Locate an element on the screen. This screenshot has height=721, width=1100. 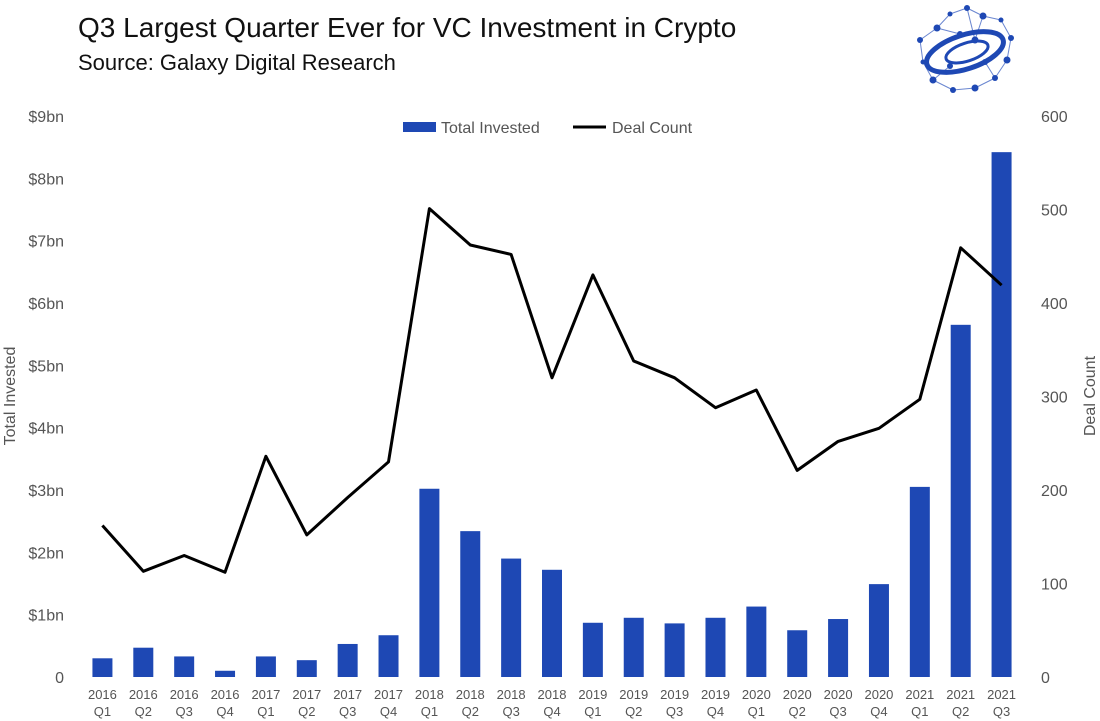
galaxy-network-logo-icon is located at coordinates (965, 49).